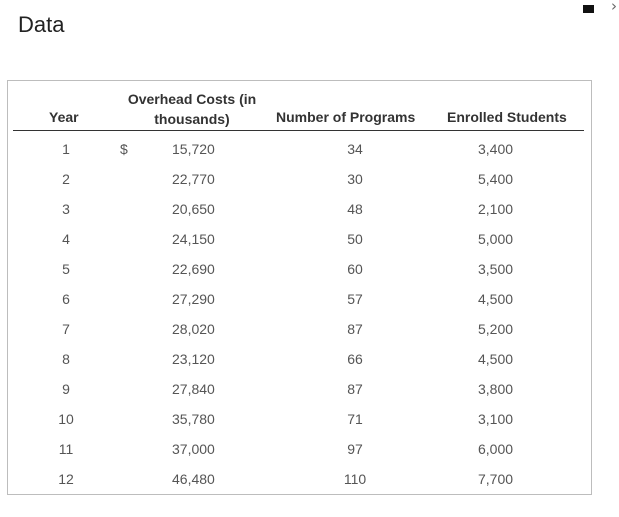 The width and height of the screenshot is (619, 517). What do you see at coordinates (41, 24) in the screenshot?
I see `page-title: Data` at bounding box center [41, 24].